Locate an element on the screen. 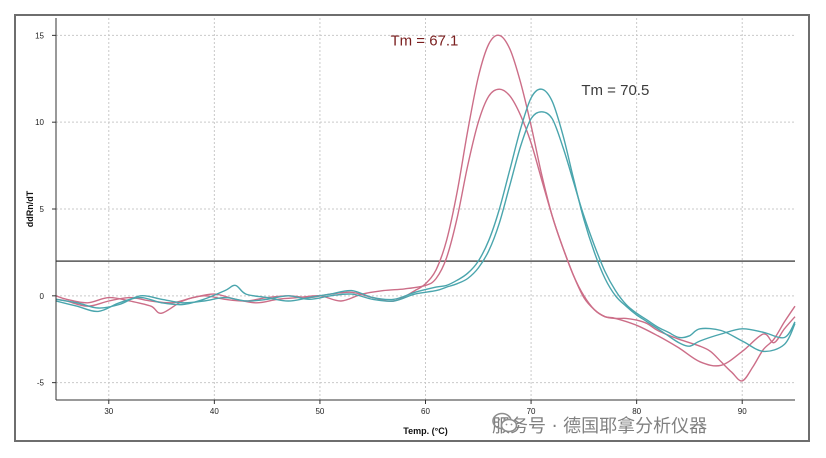  watermark-text: 服务号 · 德国耶拿分析仪器 is located at coordinates (600, 426).